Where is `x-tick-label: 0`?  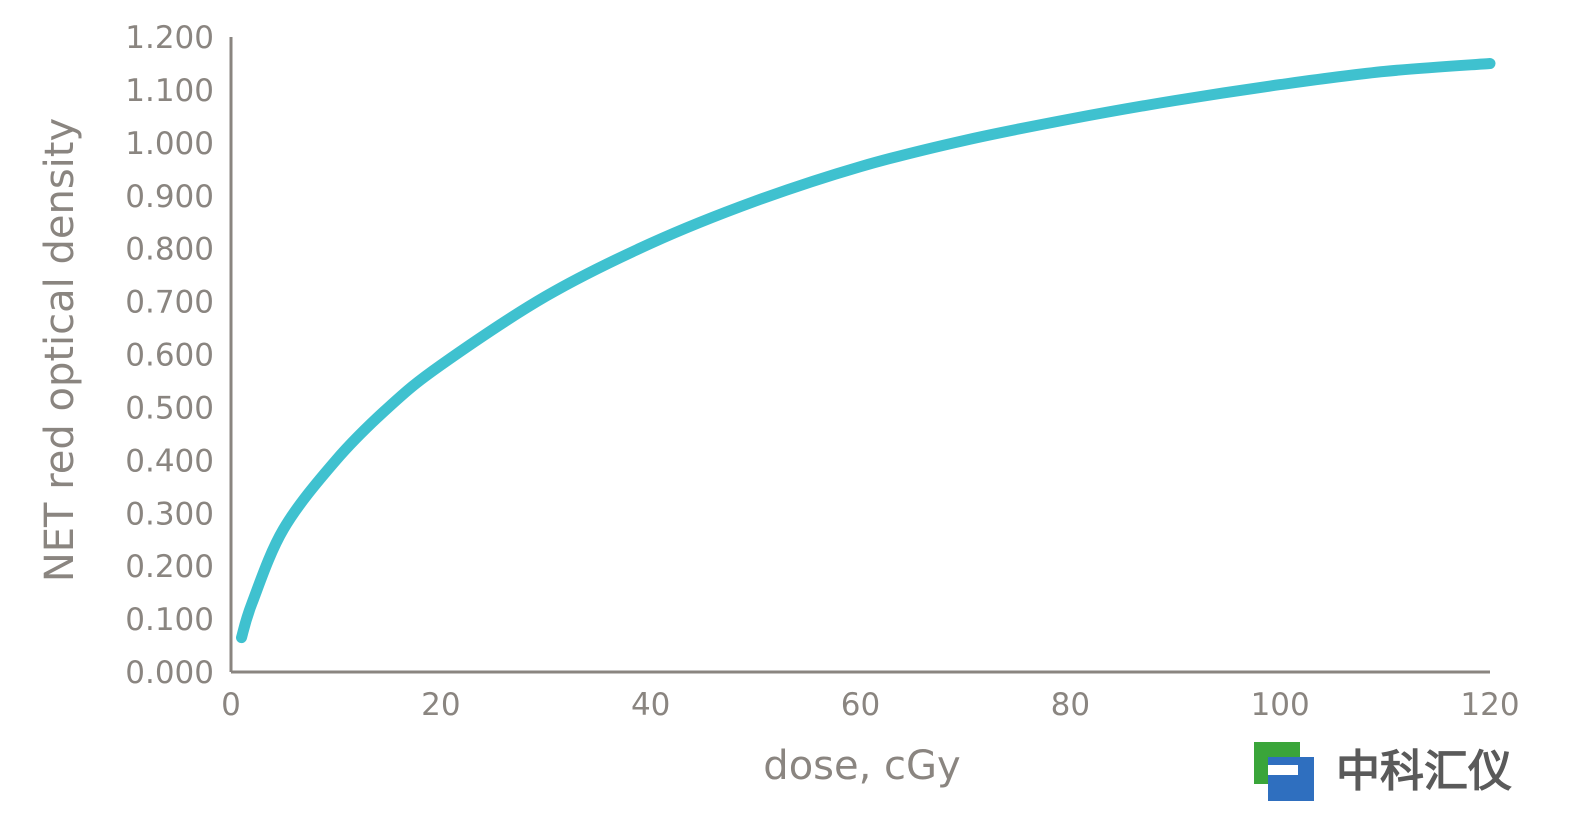 x-tick-label: 0 is located at coordinates (231, 705).